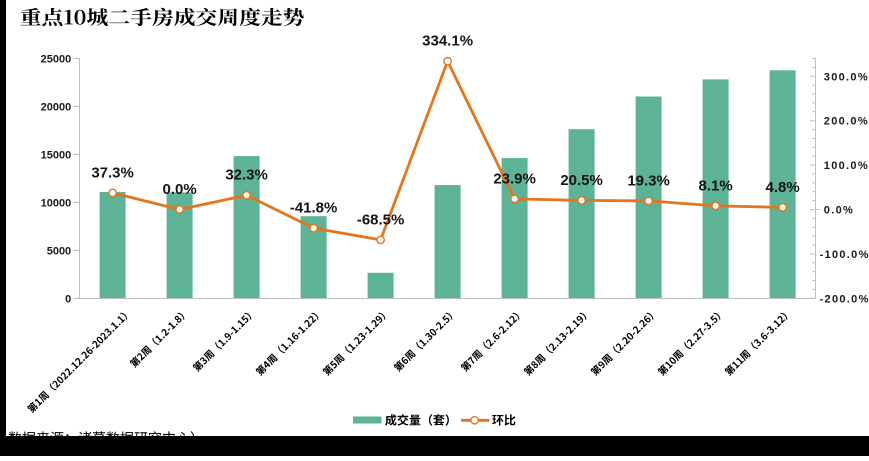 This screenshot has height=461, width=869. What do you see at coordinates (56, 60) in the screenshot?
I see `svg-text: 25000` at bounding box center [56, 60].